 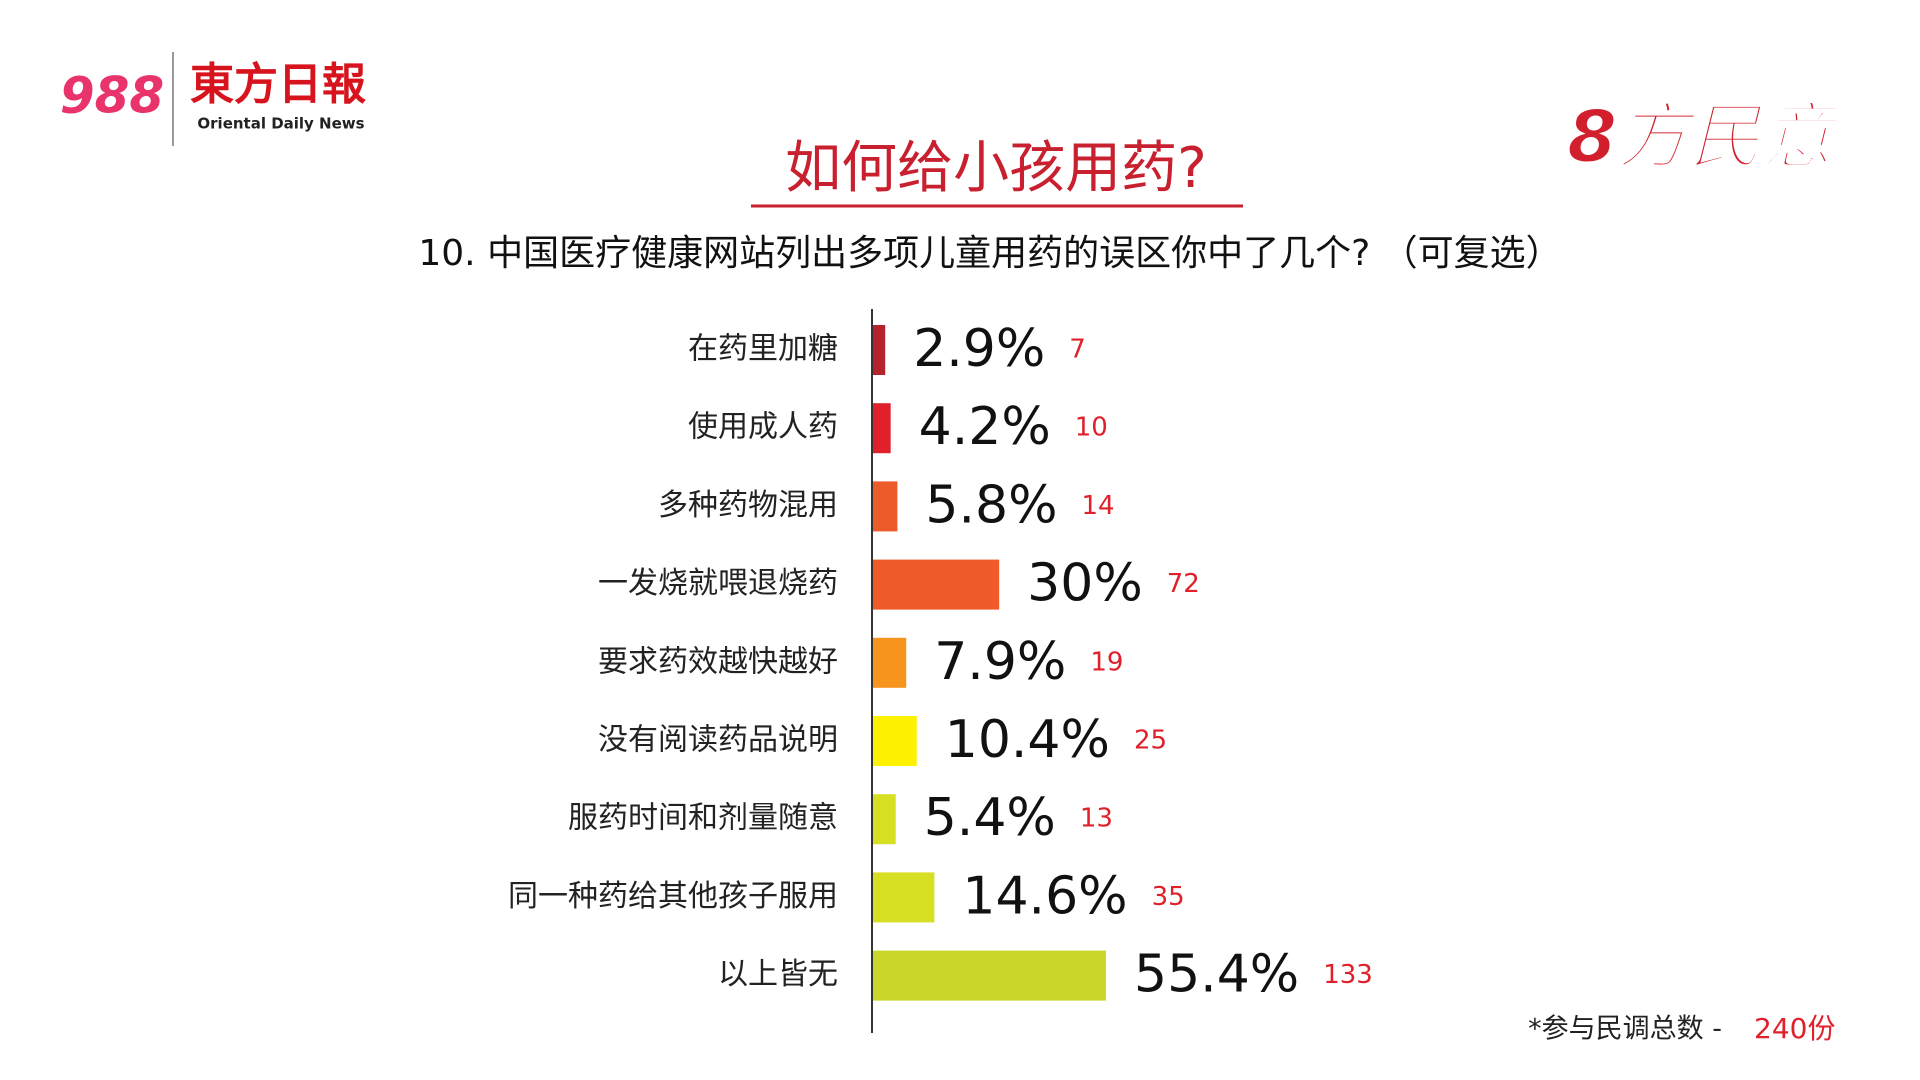 What do you see at coordinates (1106, 662) in the screenshot?
I see `count-label: 19` at bounding box center [1106, 662].